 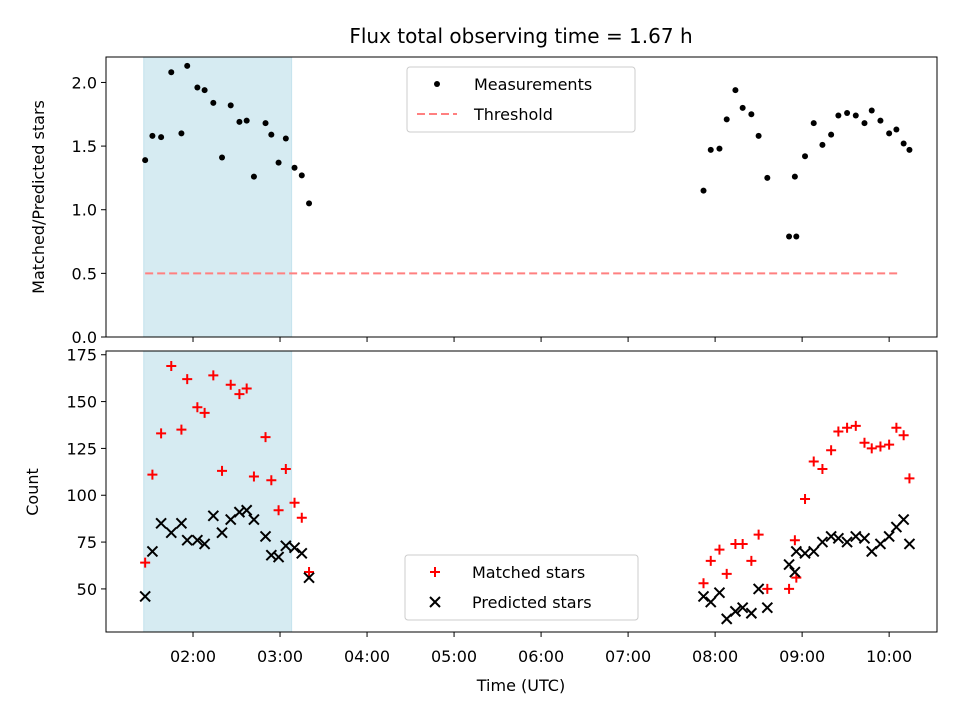 I want to click on y-tick-label: 175, so click(x=81, y=355).